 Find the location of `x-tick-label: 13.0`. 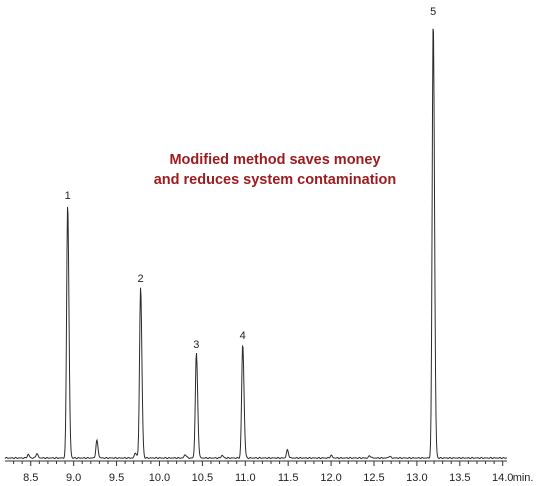

x-tick-label: 13.0 is located at coordinates (416, 478).